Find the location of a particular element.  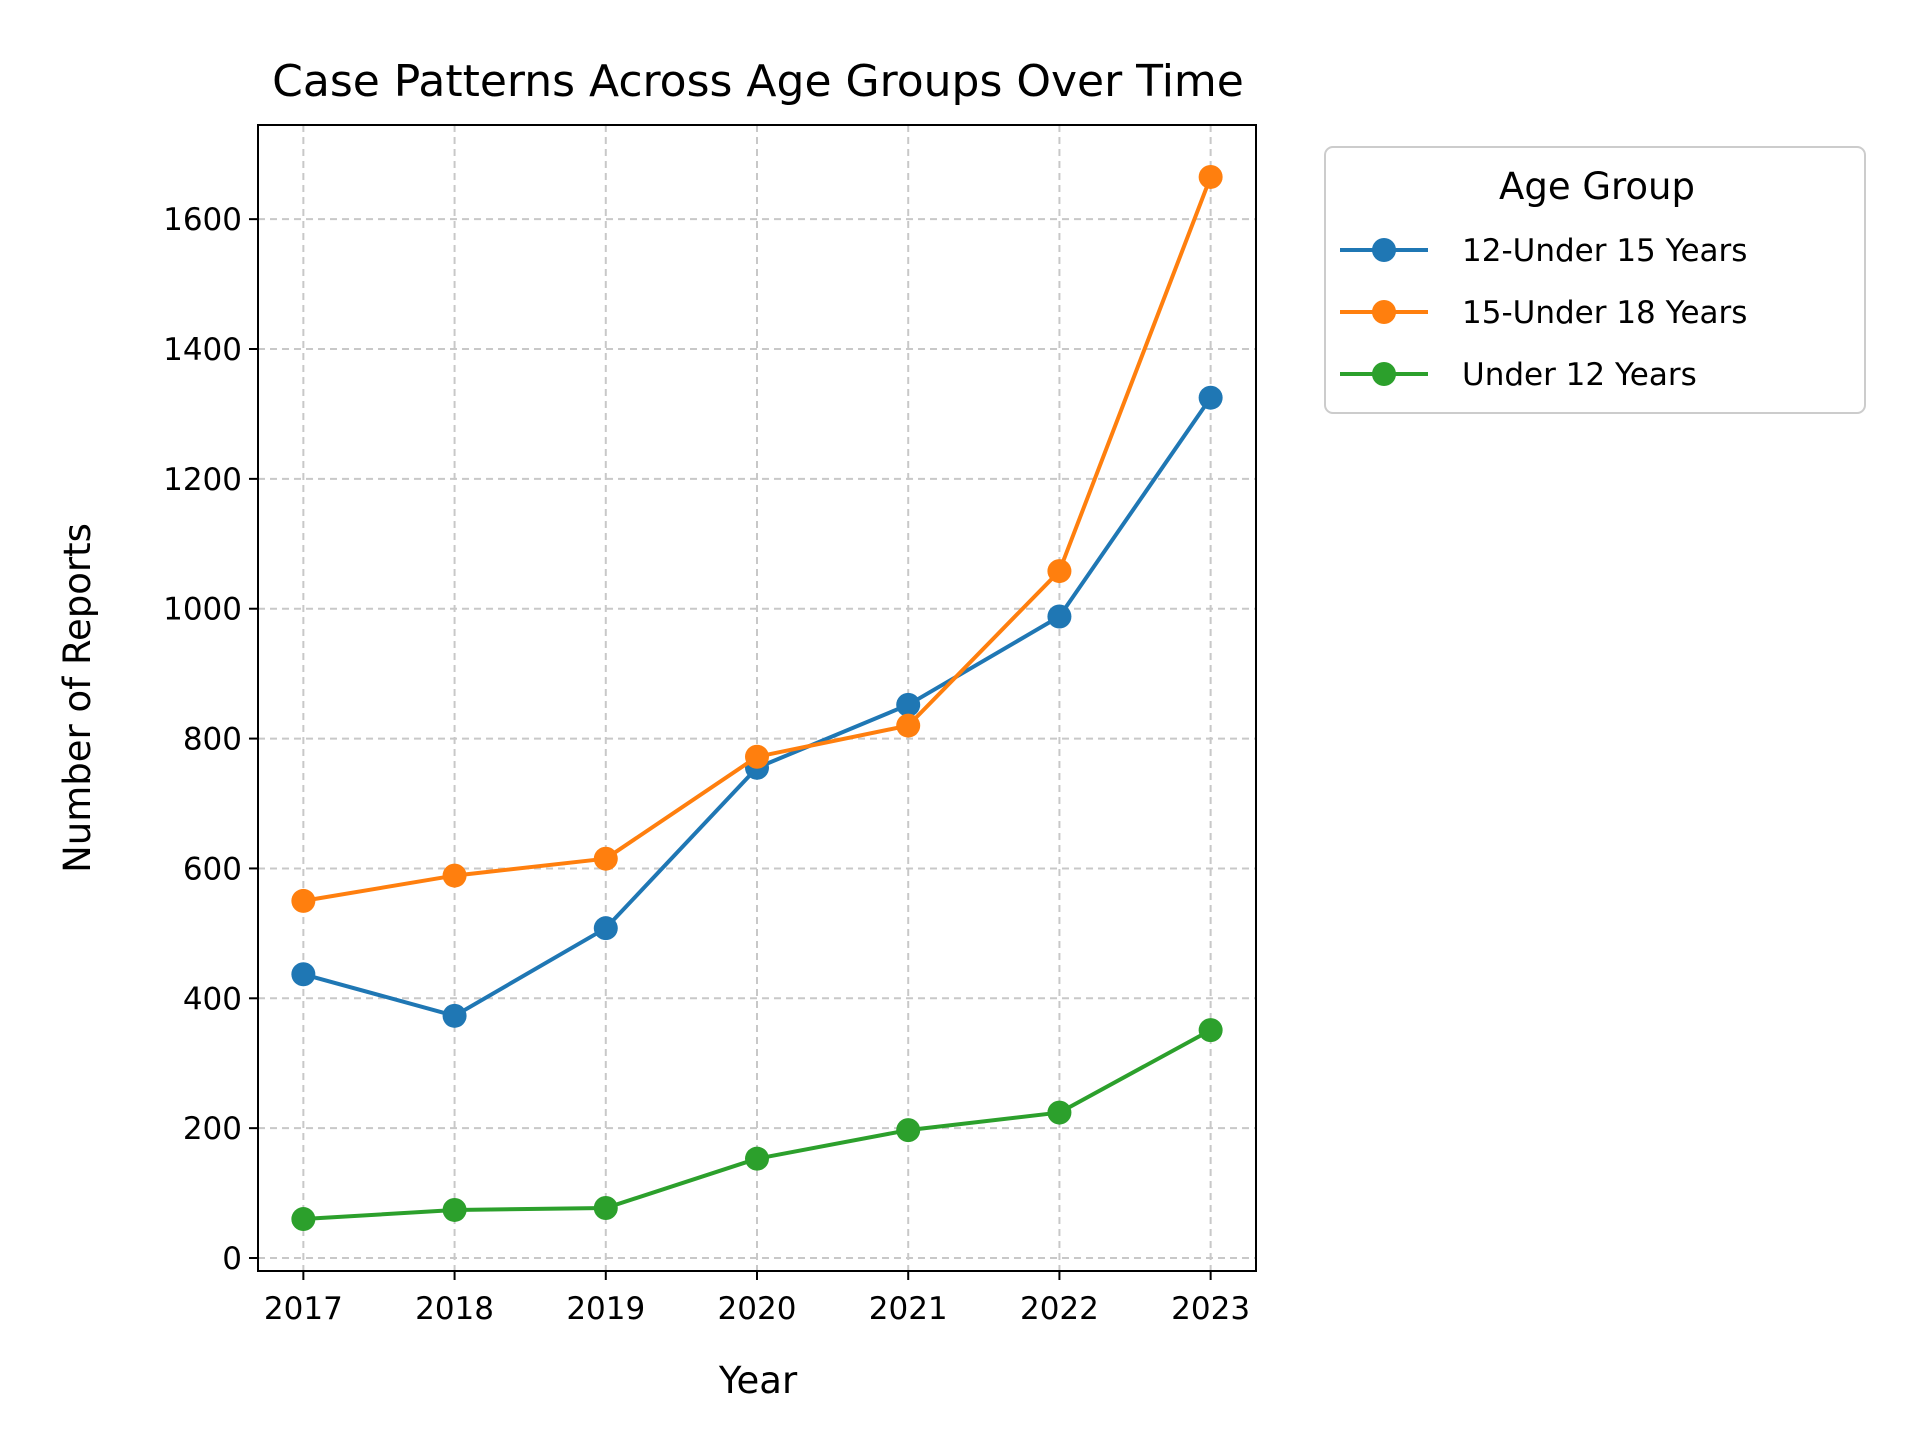

legend-label: 12-Under 15 Years is located at coordinates (1604, 251).